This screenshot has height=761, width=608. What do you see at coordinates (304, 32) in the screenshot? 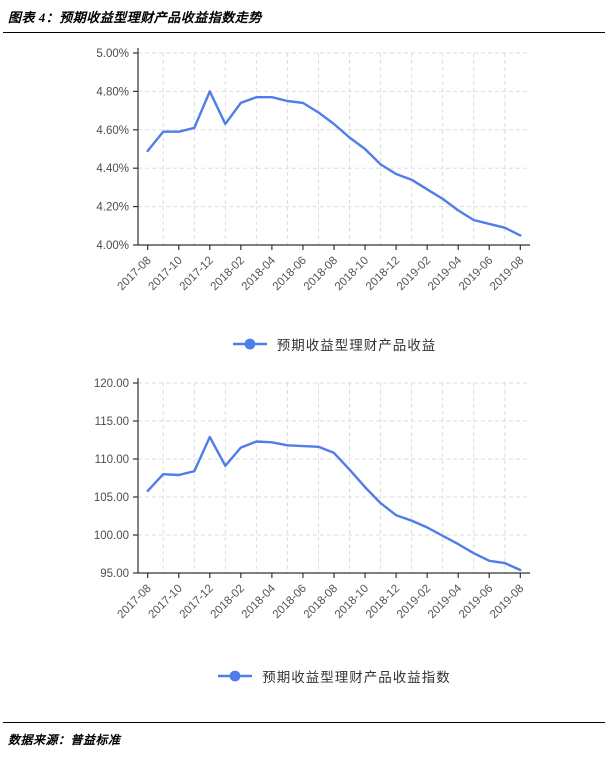
I see `top-rule` at bounding box center [304, 32].